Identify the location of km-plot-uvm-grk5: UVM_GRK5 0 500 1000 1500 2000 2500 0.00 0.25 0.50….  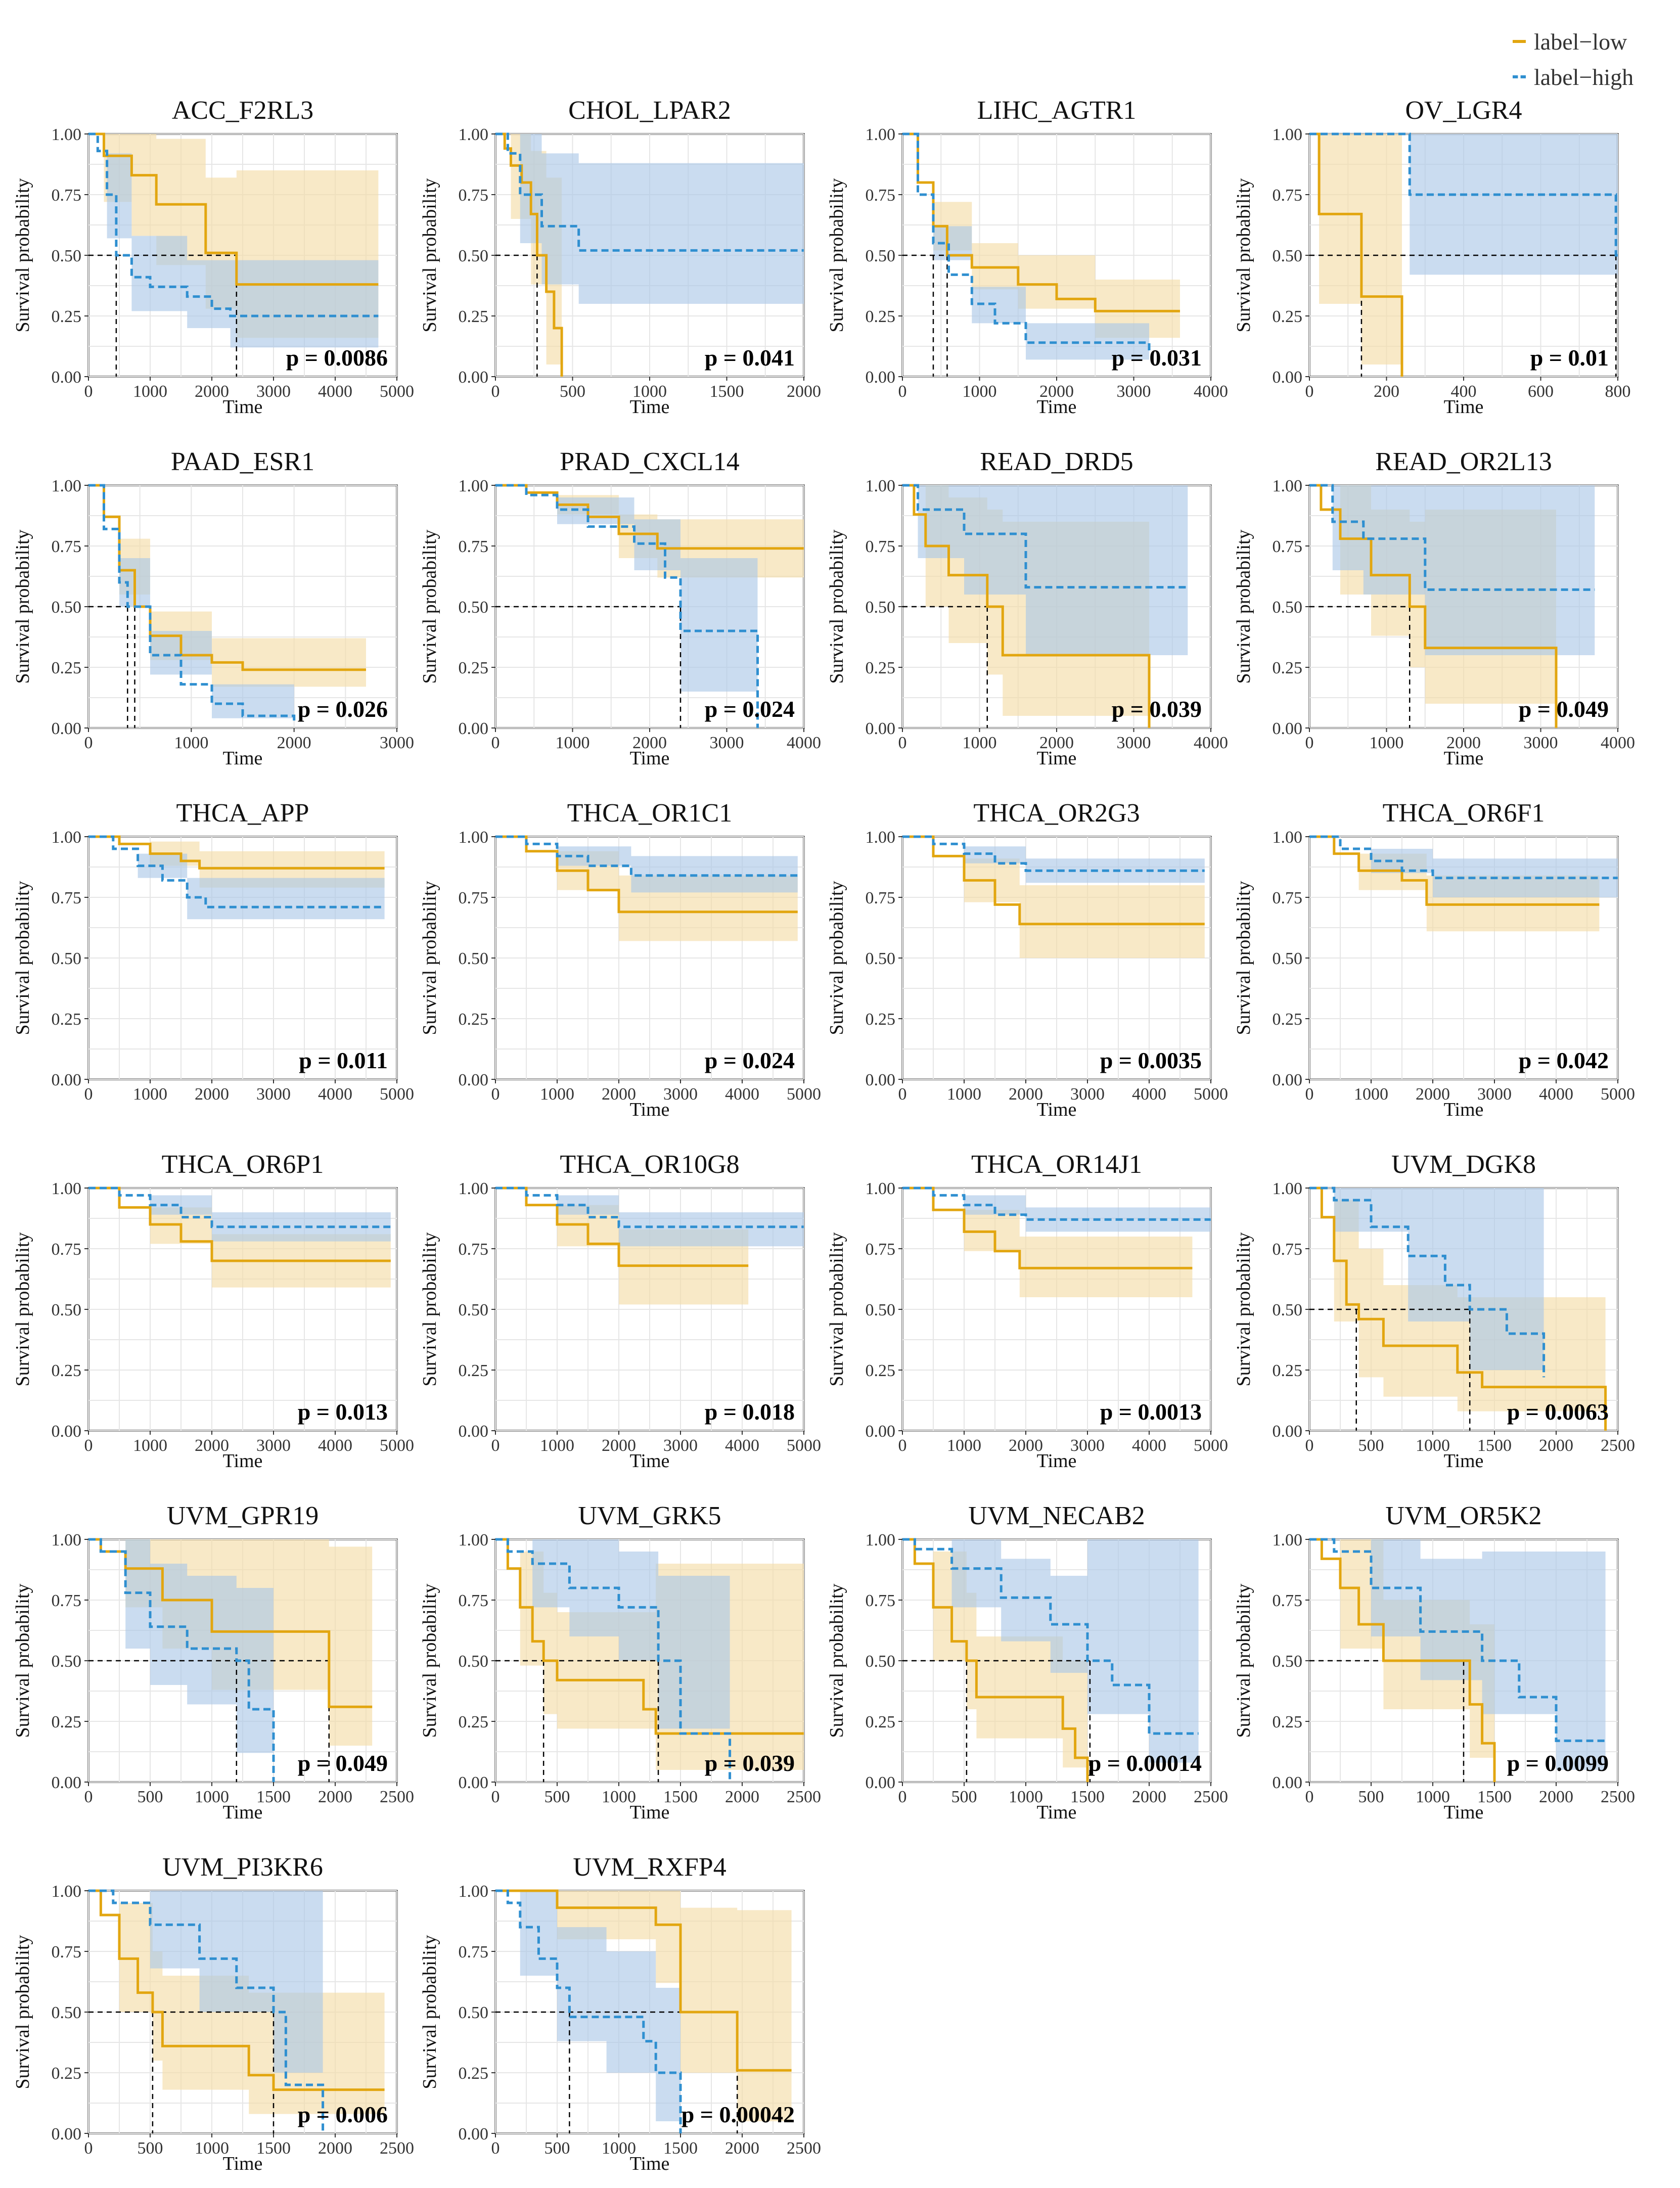
(620, 1662).